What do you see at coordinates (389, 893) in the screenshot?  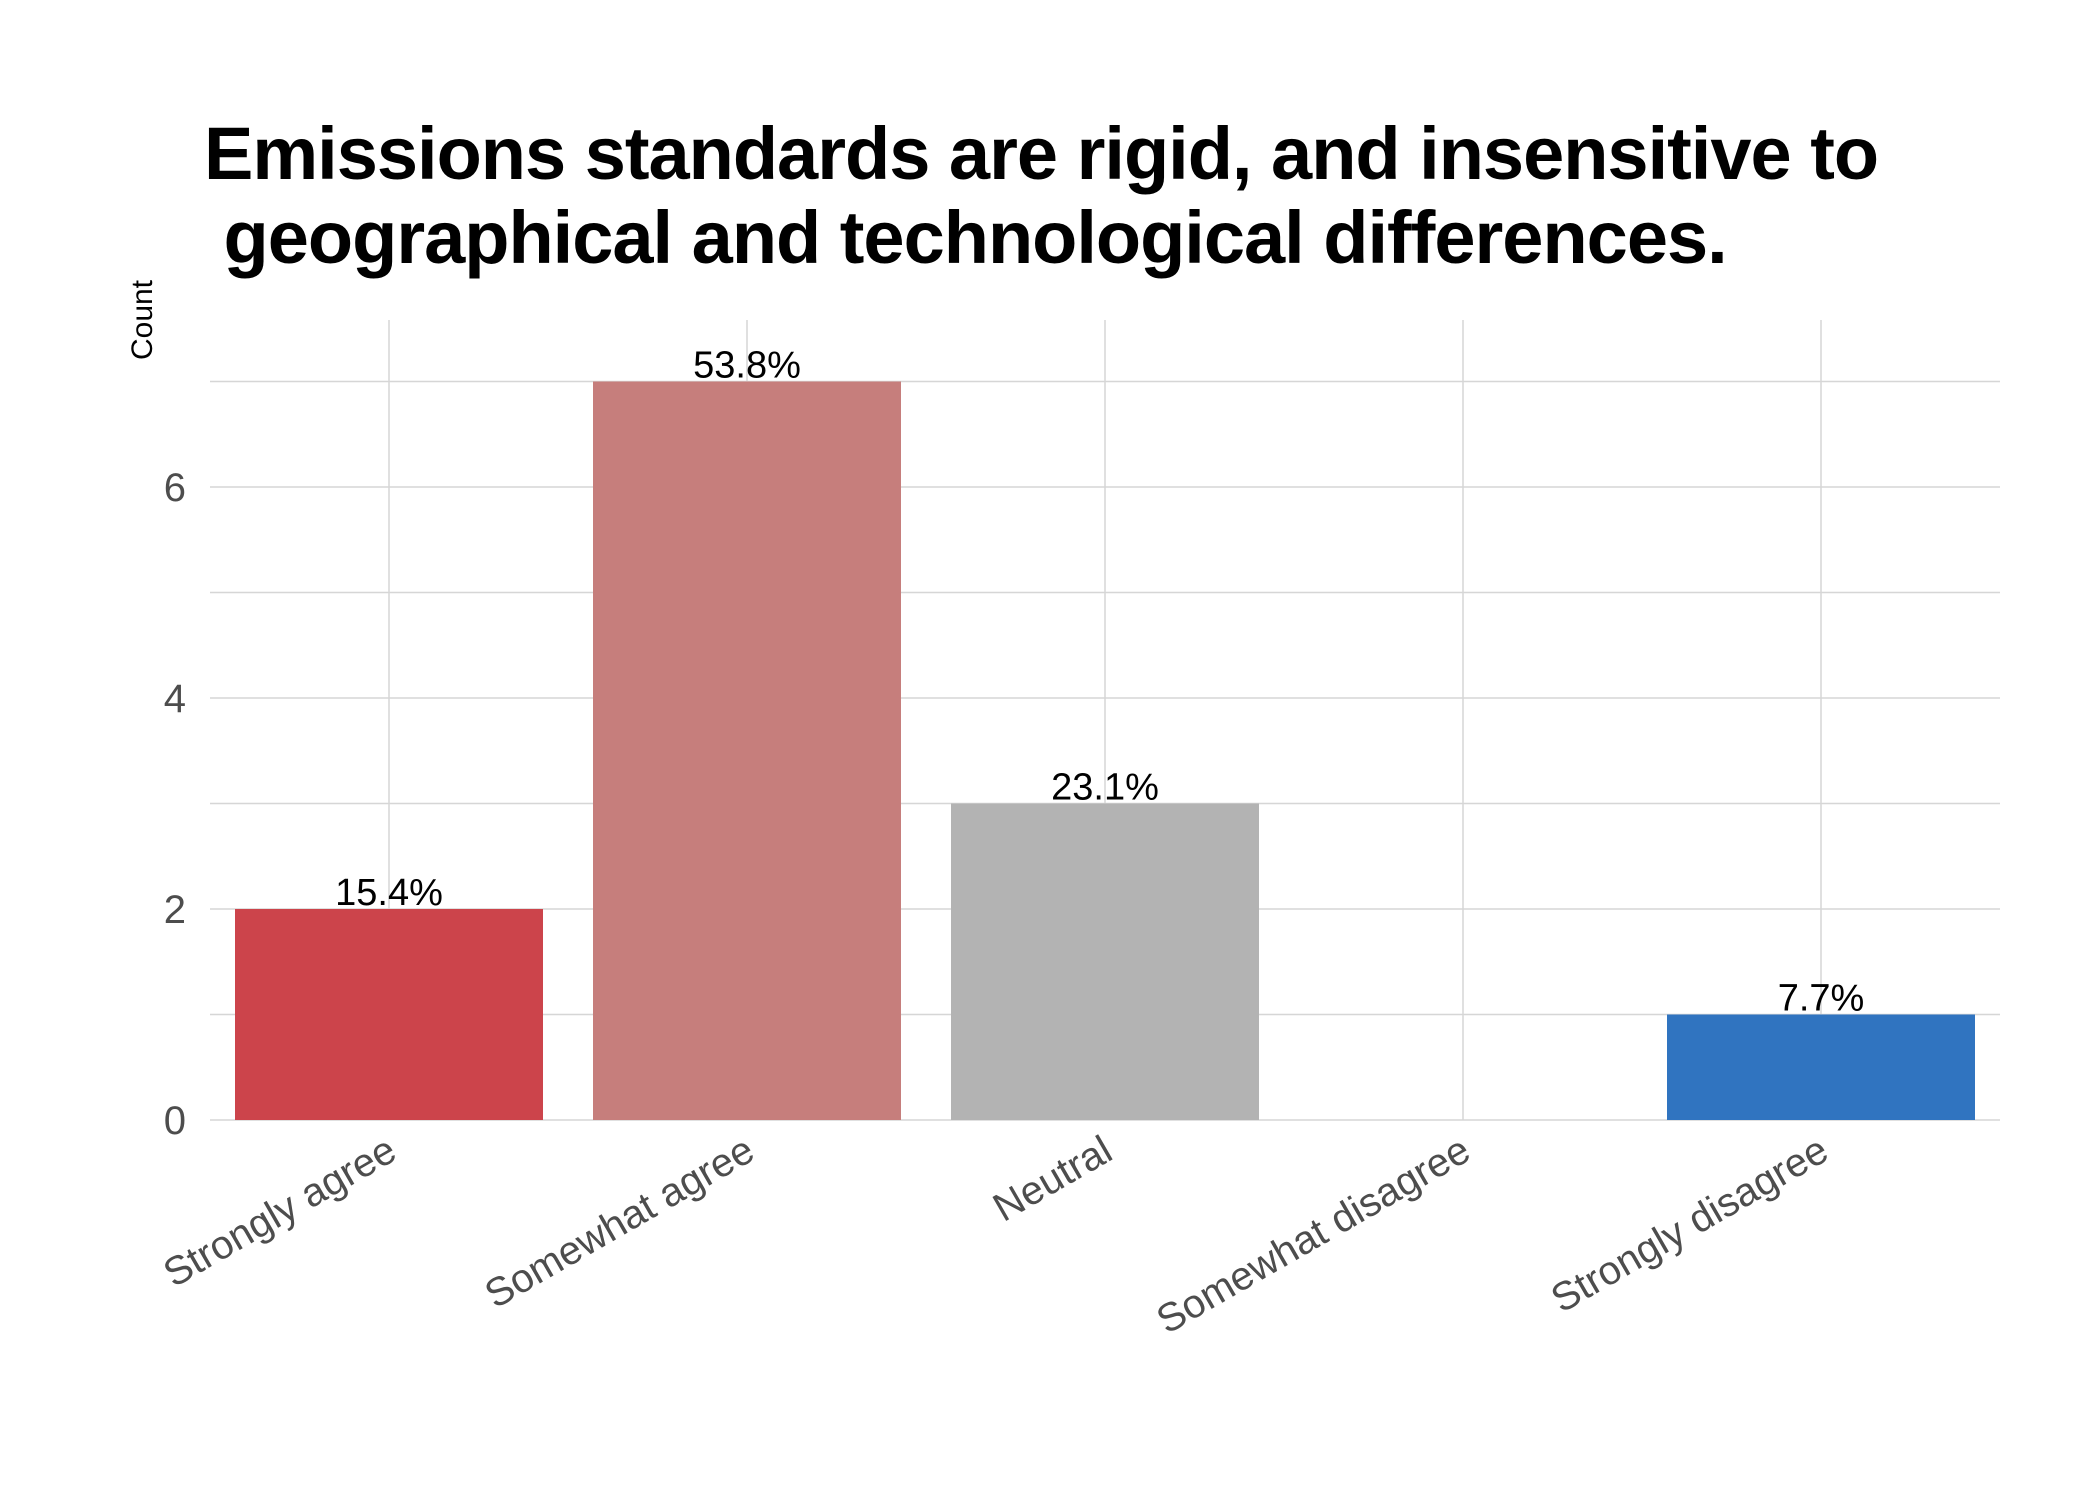 I see `bar-value-label: 15.4%` at bounding box center [389, 893].